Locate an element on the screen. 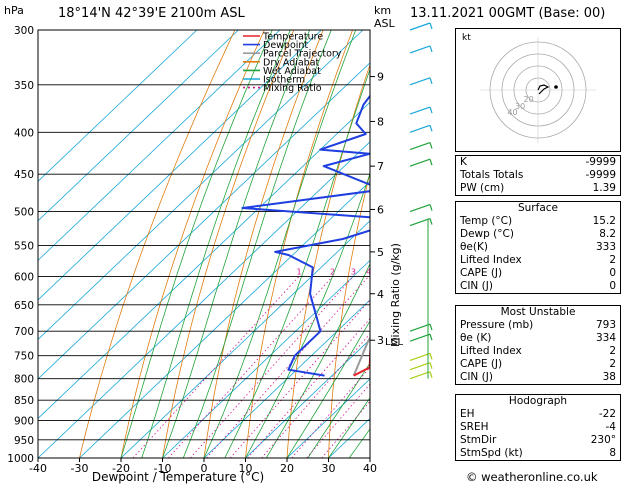  pressure-tick-label: 450 is located at coordinates (24, 175).